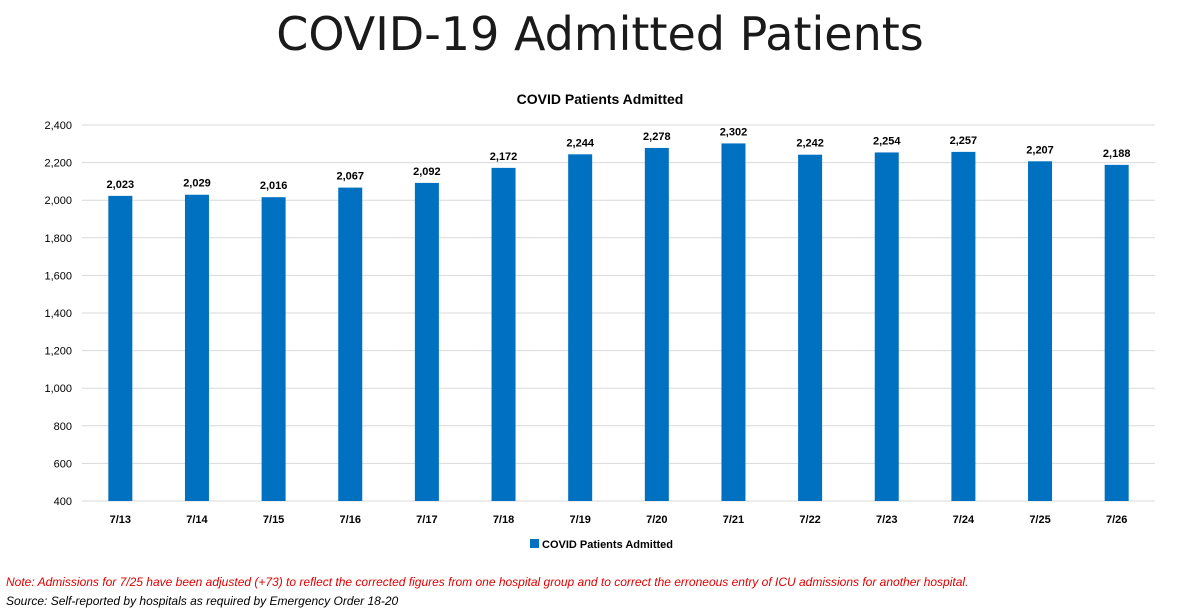 The image size is (1200, 614). Describe the element at coordinates (656, 520) in the screenshot. I see `x-tick-label: 7/20` at that location.